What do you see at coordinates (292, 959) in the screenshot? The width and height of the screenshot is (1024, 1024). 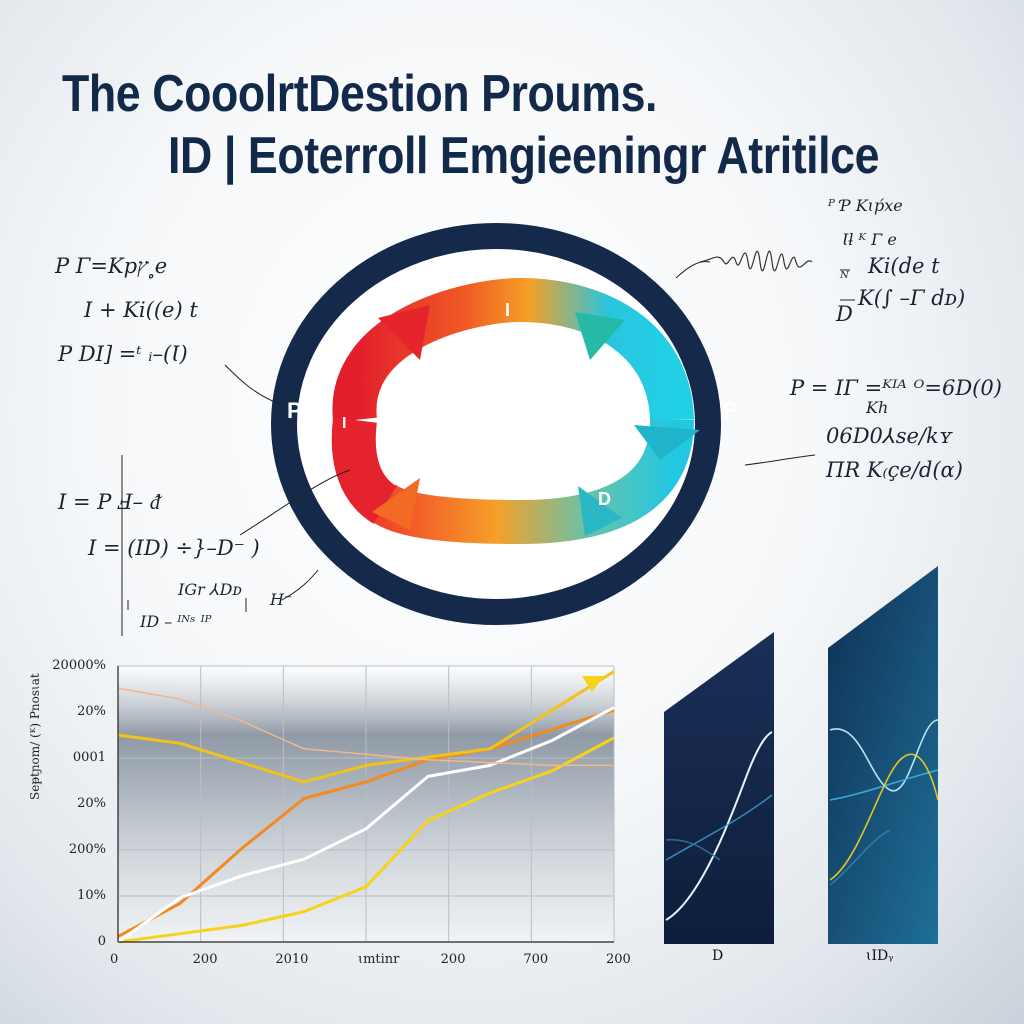 I see `x-tick-label: 2010` at bounding box center [292, 959].